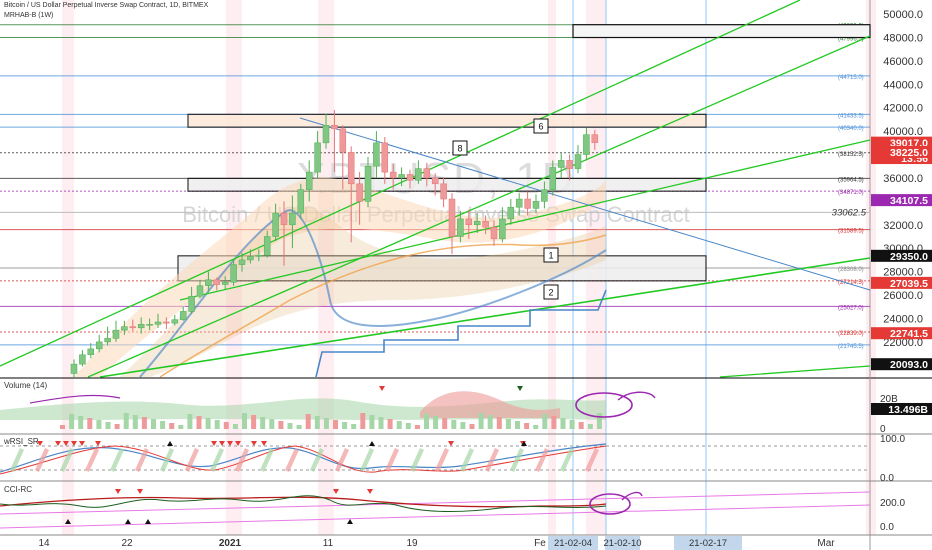  I want to click on x-tick-label: 11, so click(328, 543).